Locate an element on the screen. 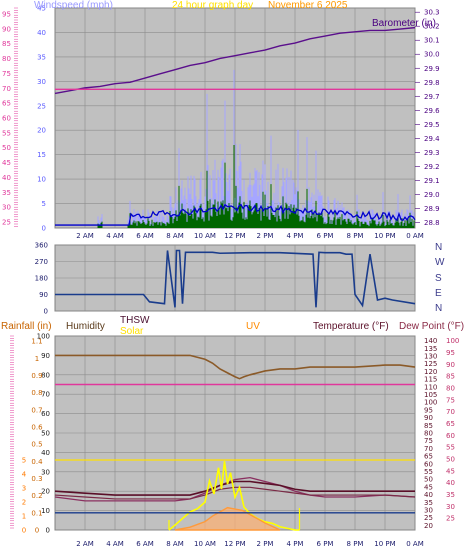  outer-tick-9: 70 is located at coordinates (6, 89).